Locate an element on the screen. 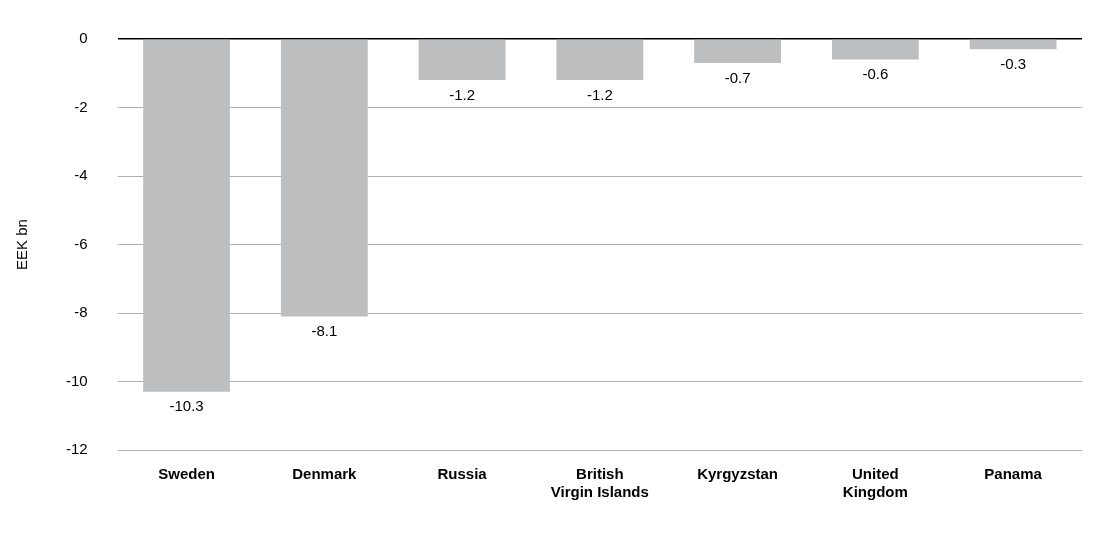 This screenshot has height=538, width=1098. x-tick-label: Kyrgyzstan is located at coordinates (738, 474).